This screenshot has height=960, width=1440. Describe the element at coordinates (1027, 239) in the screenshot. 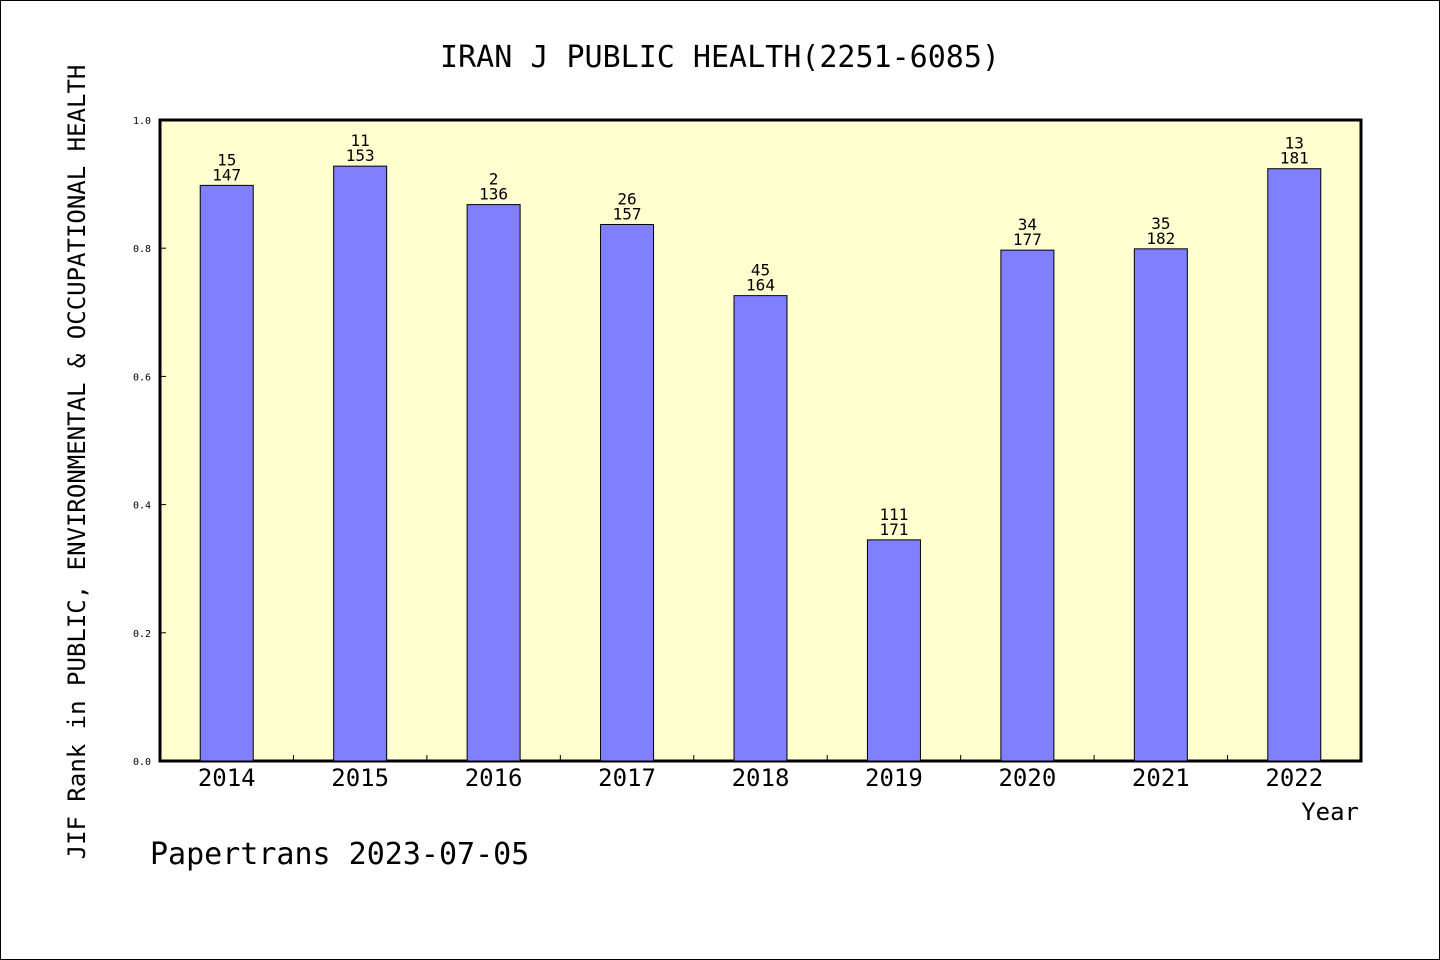

I see `bar-total-label: 177` at that location.